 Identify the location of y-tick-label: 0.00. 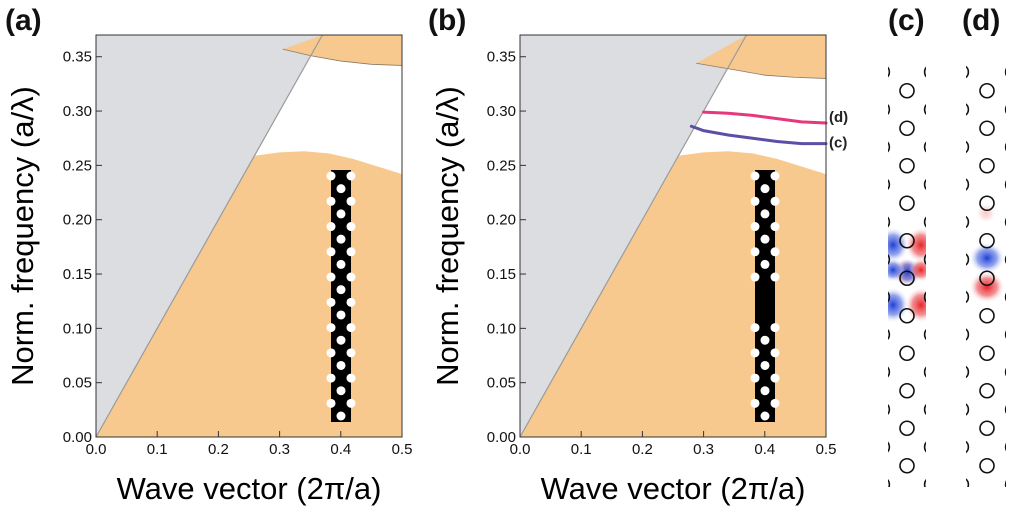
(77, 437).